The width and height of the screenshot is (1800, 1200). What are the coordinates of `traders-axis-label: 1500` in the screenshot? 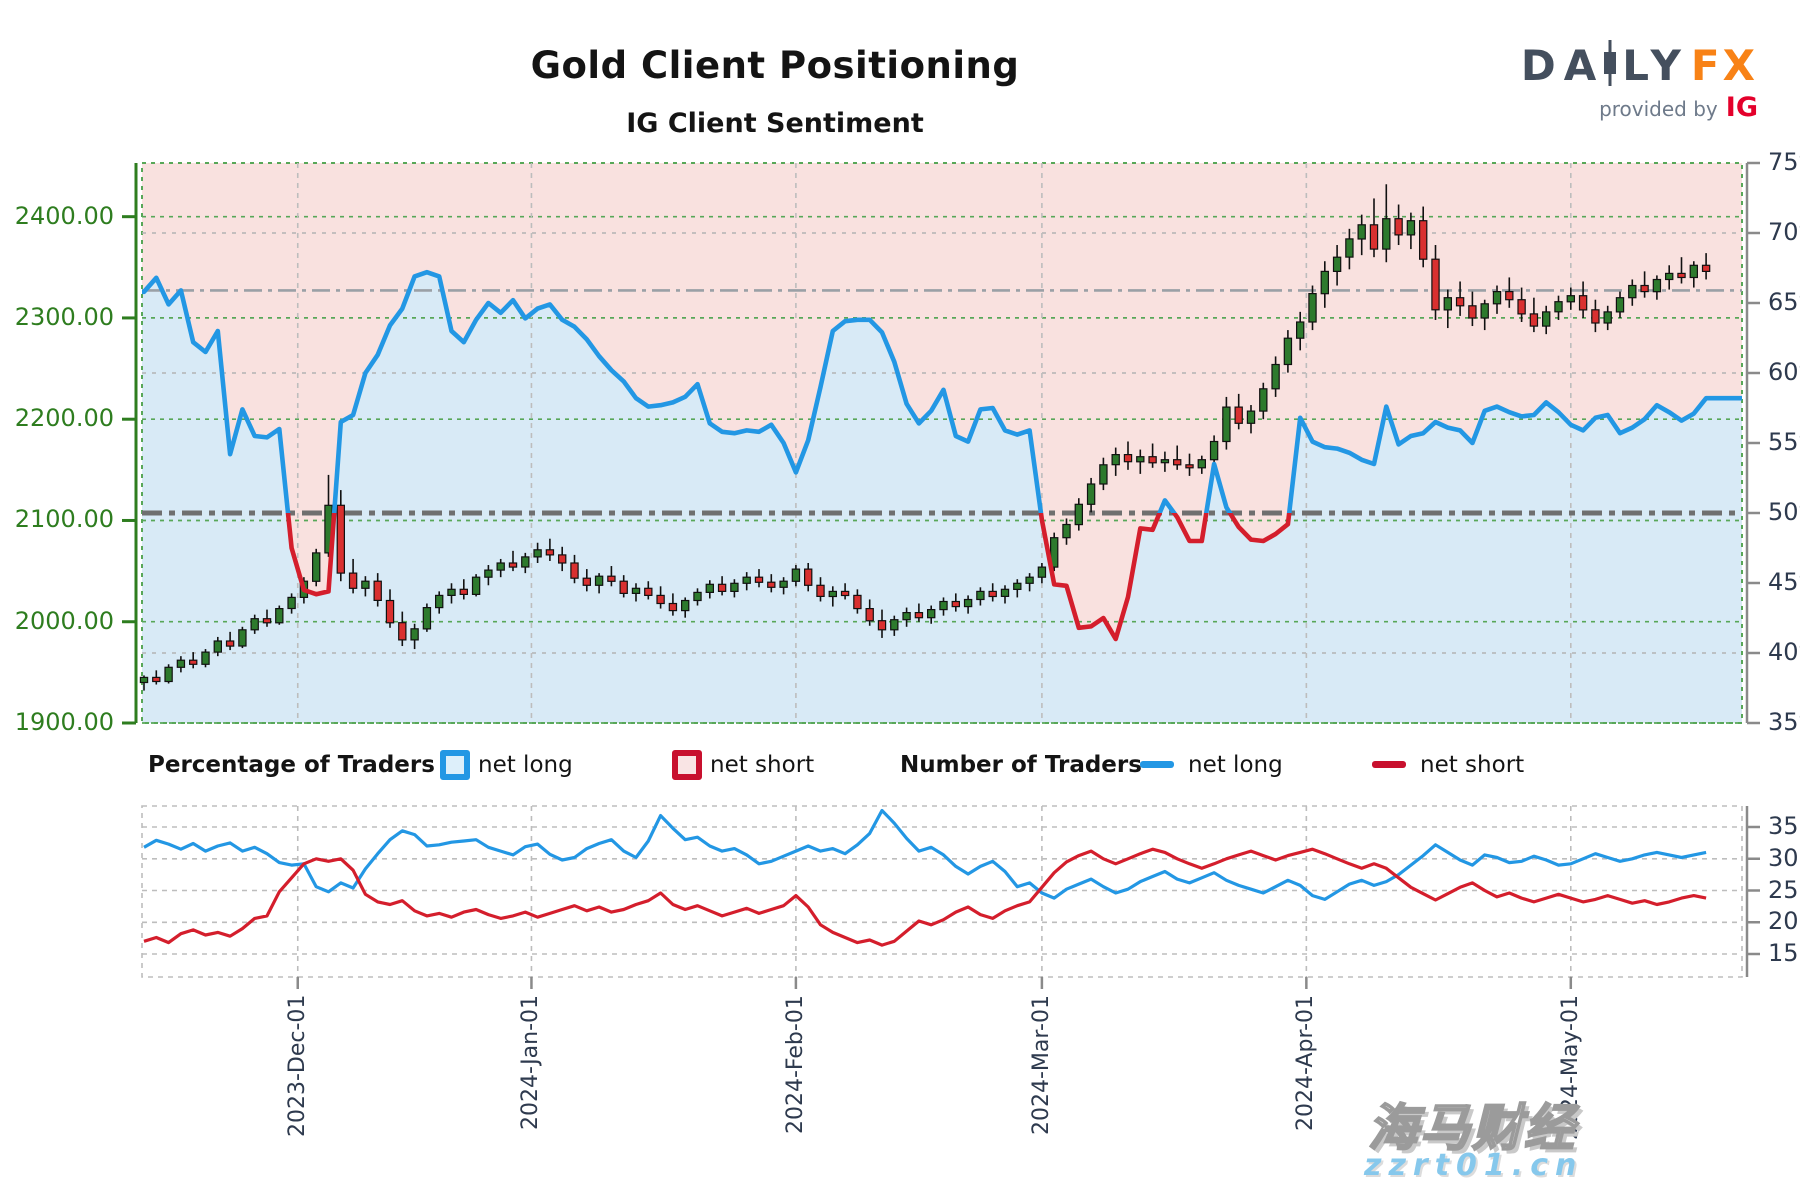 It's located at (1784, 953).